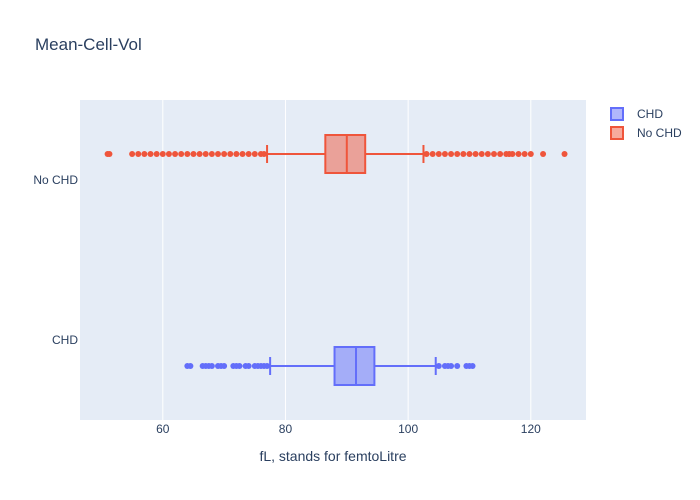  I want to click on legend-item-no-chd: No CHD, so click(646, 133).